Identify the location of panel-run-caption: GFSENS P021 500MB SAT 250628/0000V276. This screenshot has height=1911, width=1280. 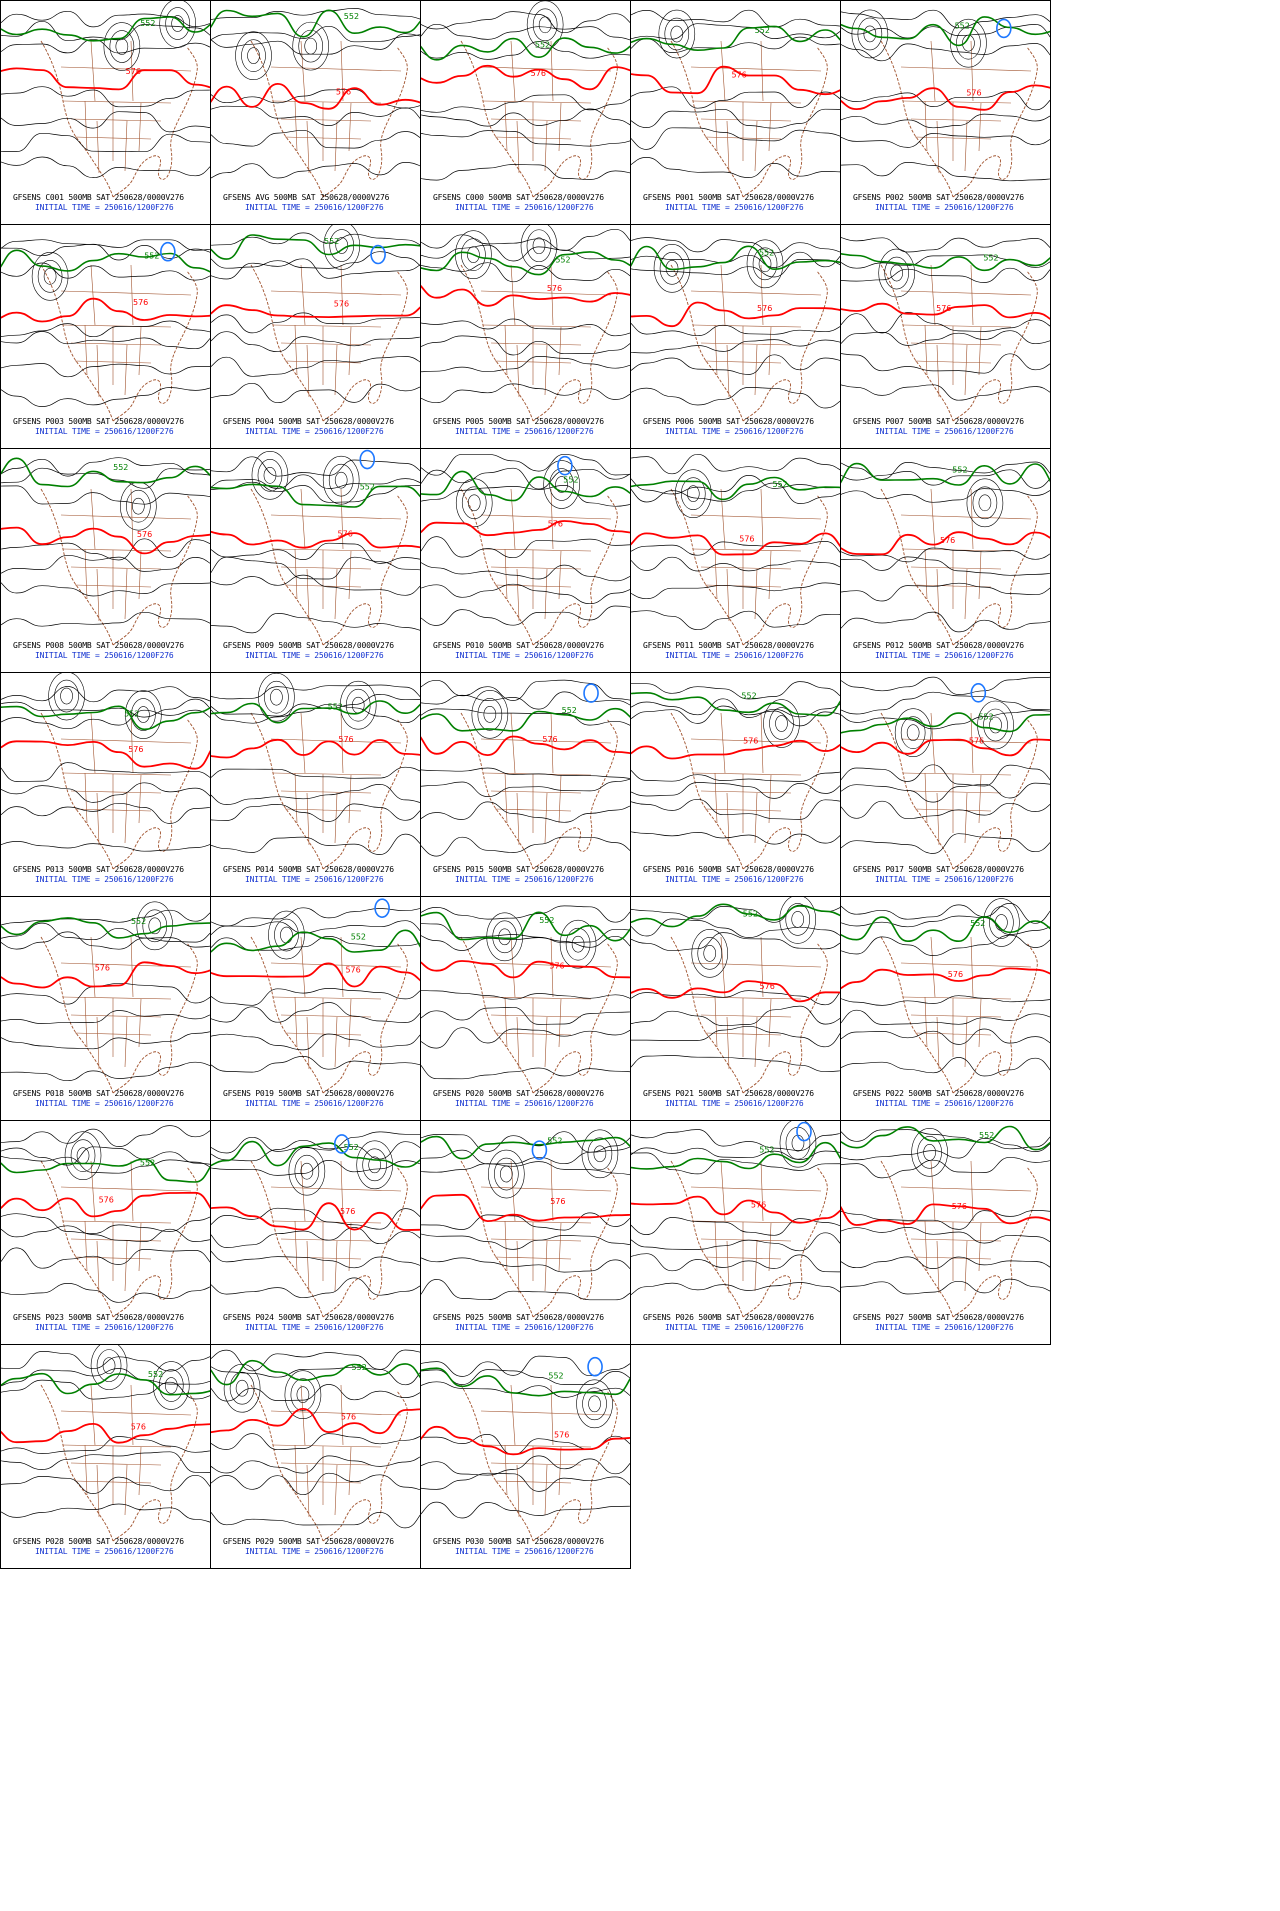
(728, 1093).